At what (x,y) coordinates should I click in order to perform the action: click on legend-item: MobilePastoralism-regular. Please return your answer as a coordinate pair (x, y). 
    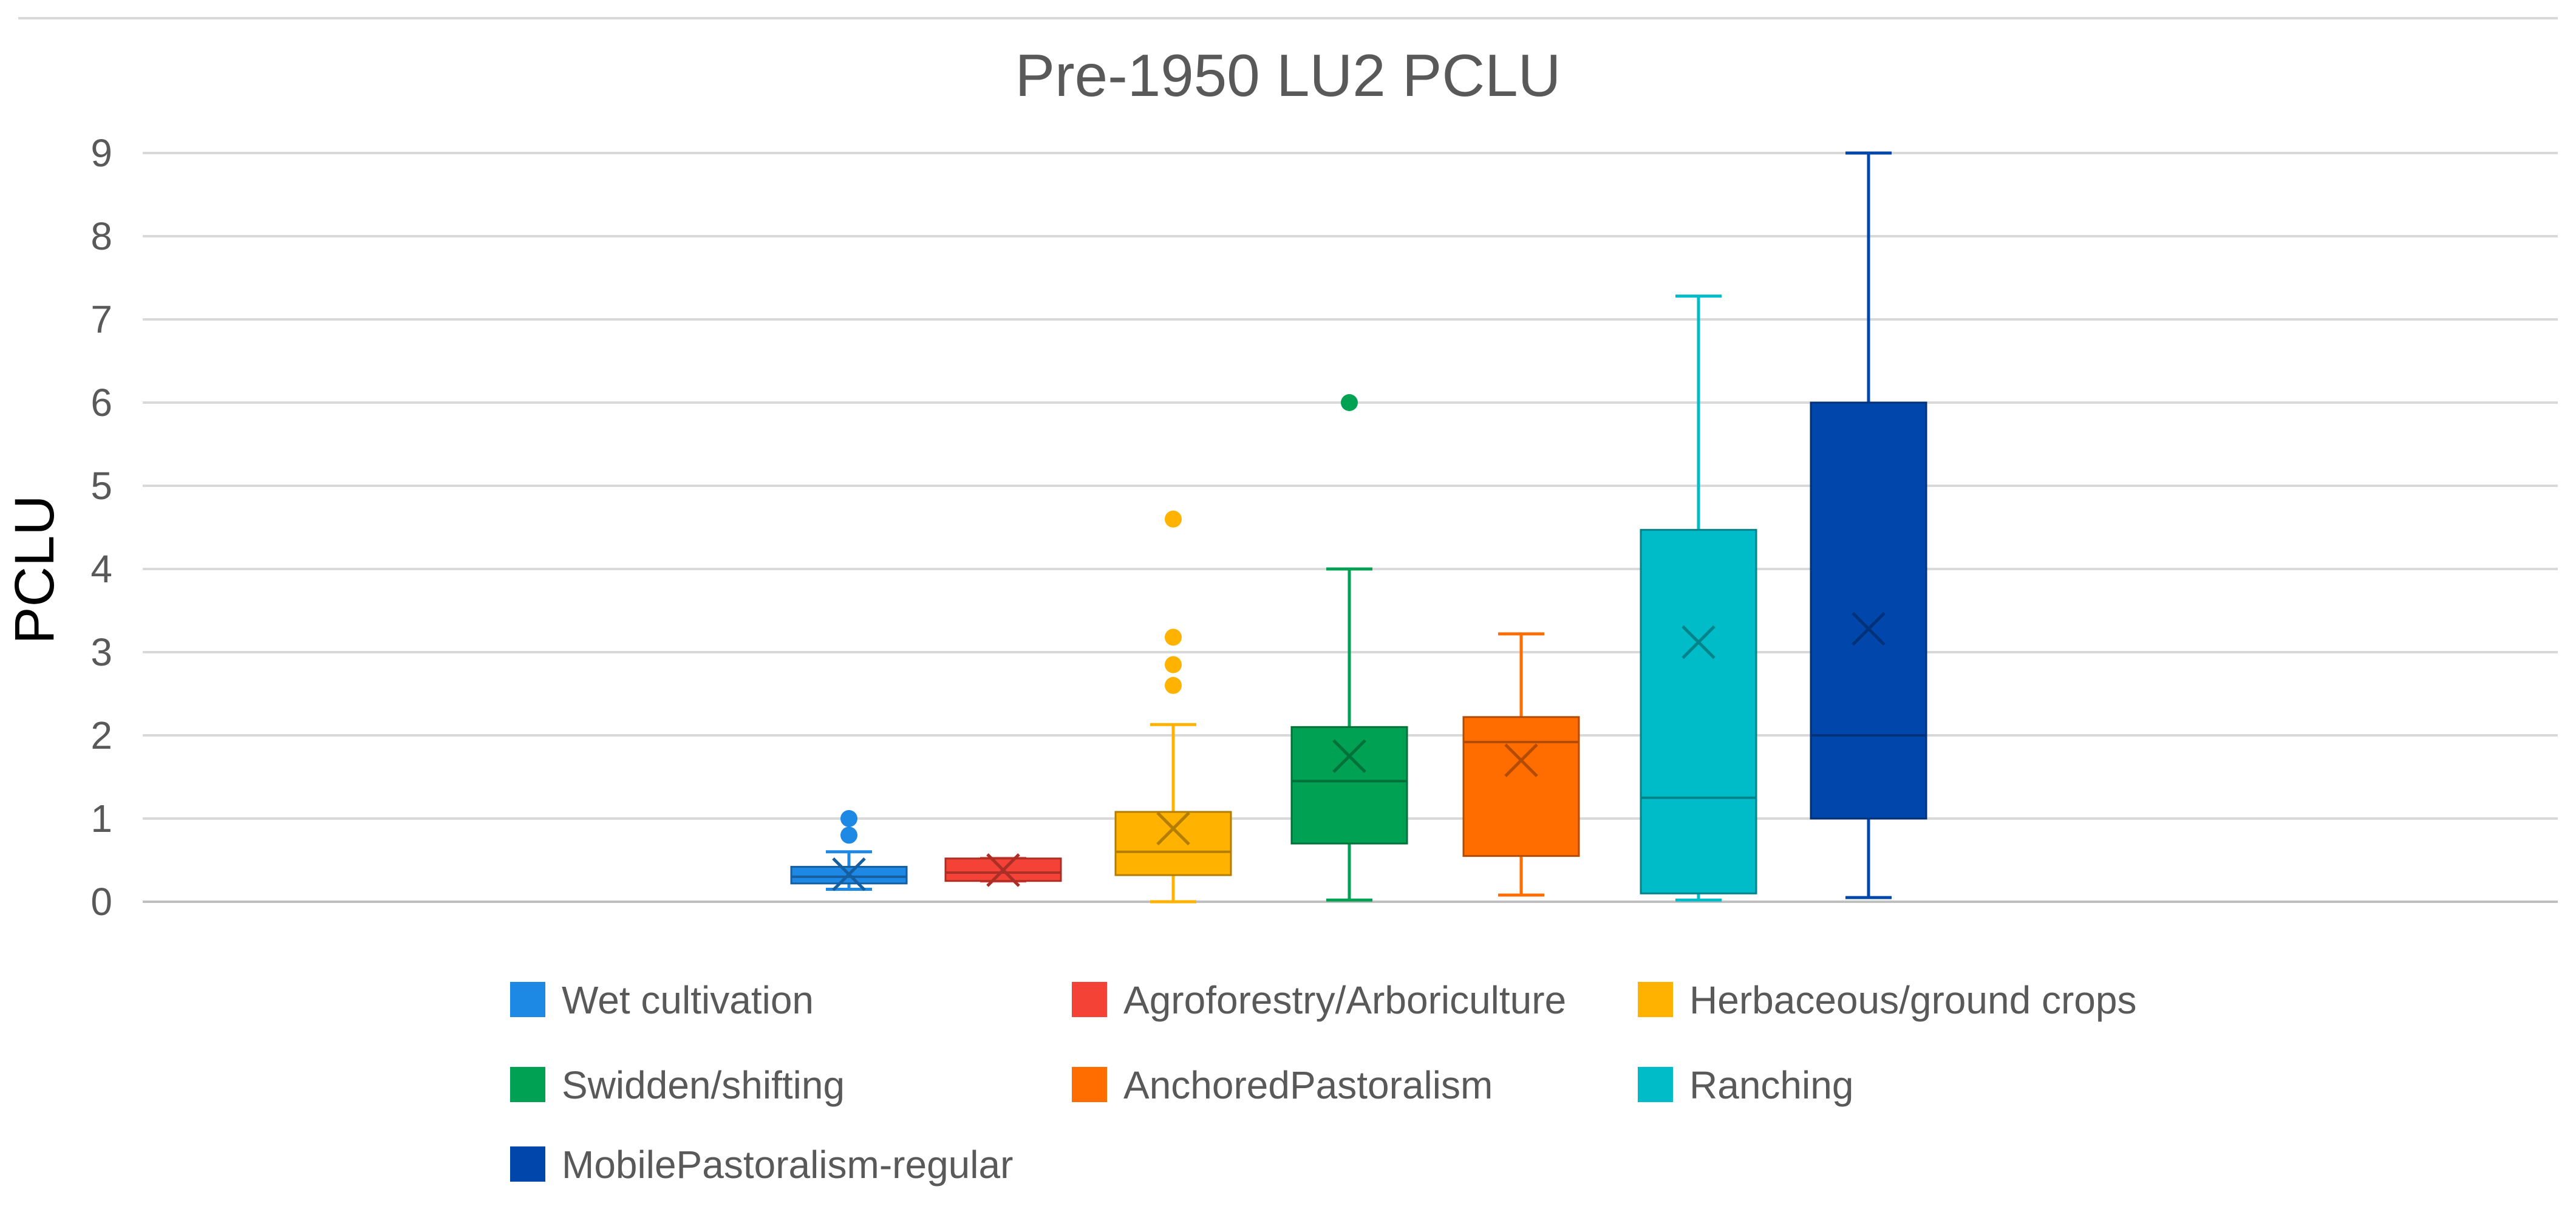
    Looking at the image, I should click on (761, 1165).